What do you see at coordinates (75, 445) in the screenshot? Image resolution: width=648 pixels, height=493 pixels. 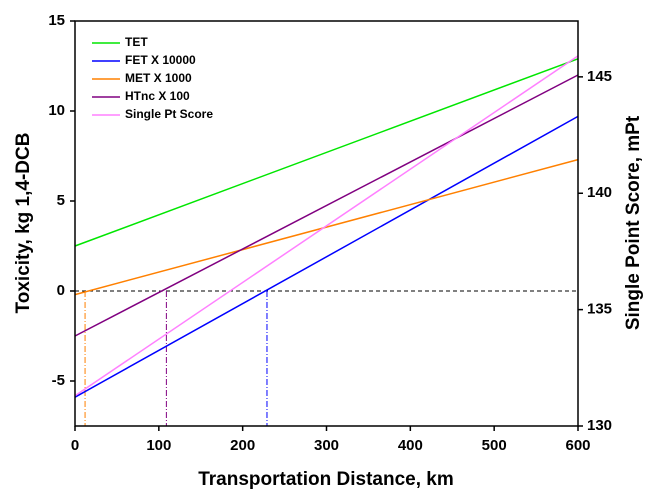 I see `x-tick-label: 0` at bounding box center [75, 445].